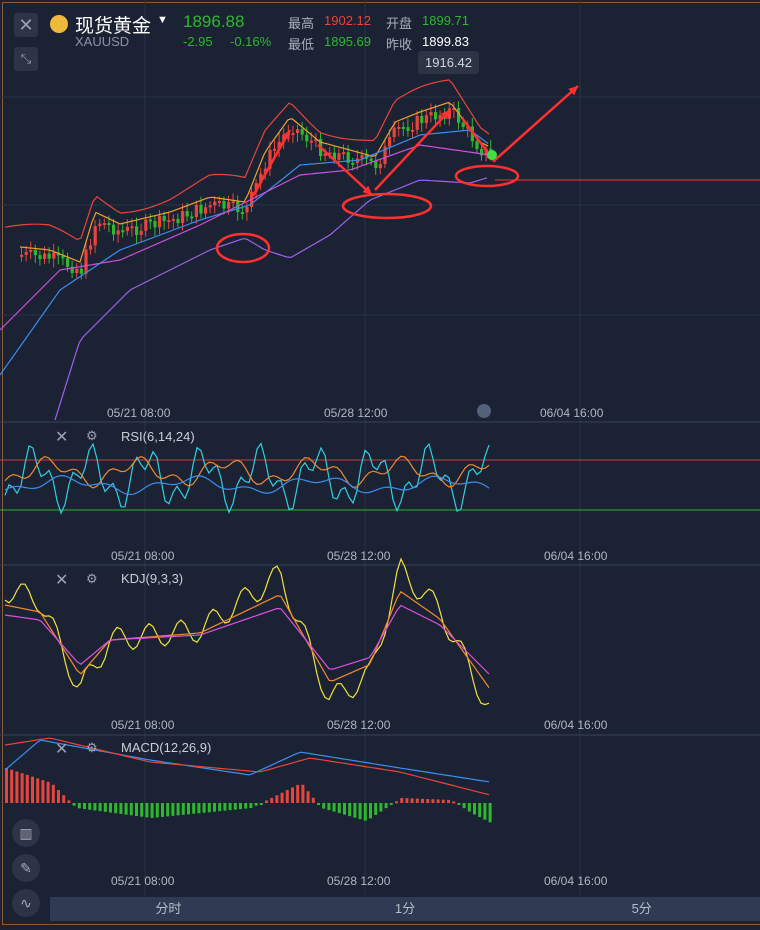  Describe the element at coordinates (26, 868) in the screenshot. I see `pencil-icon: ✎` at that location.